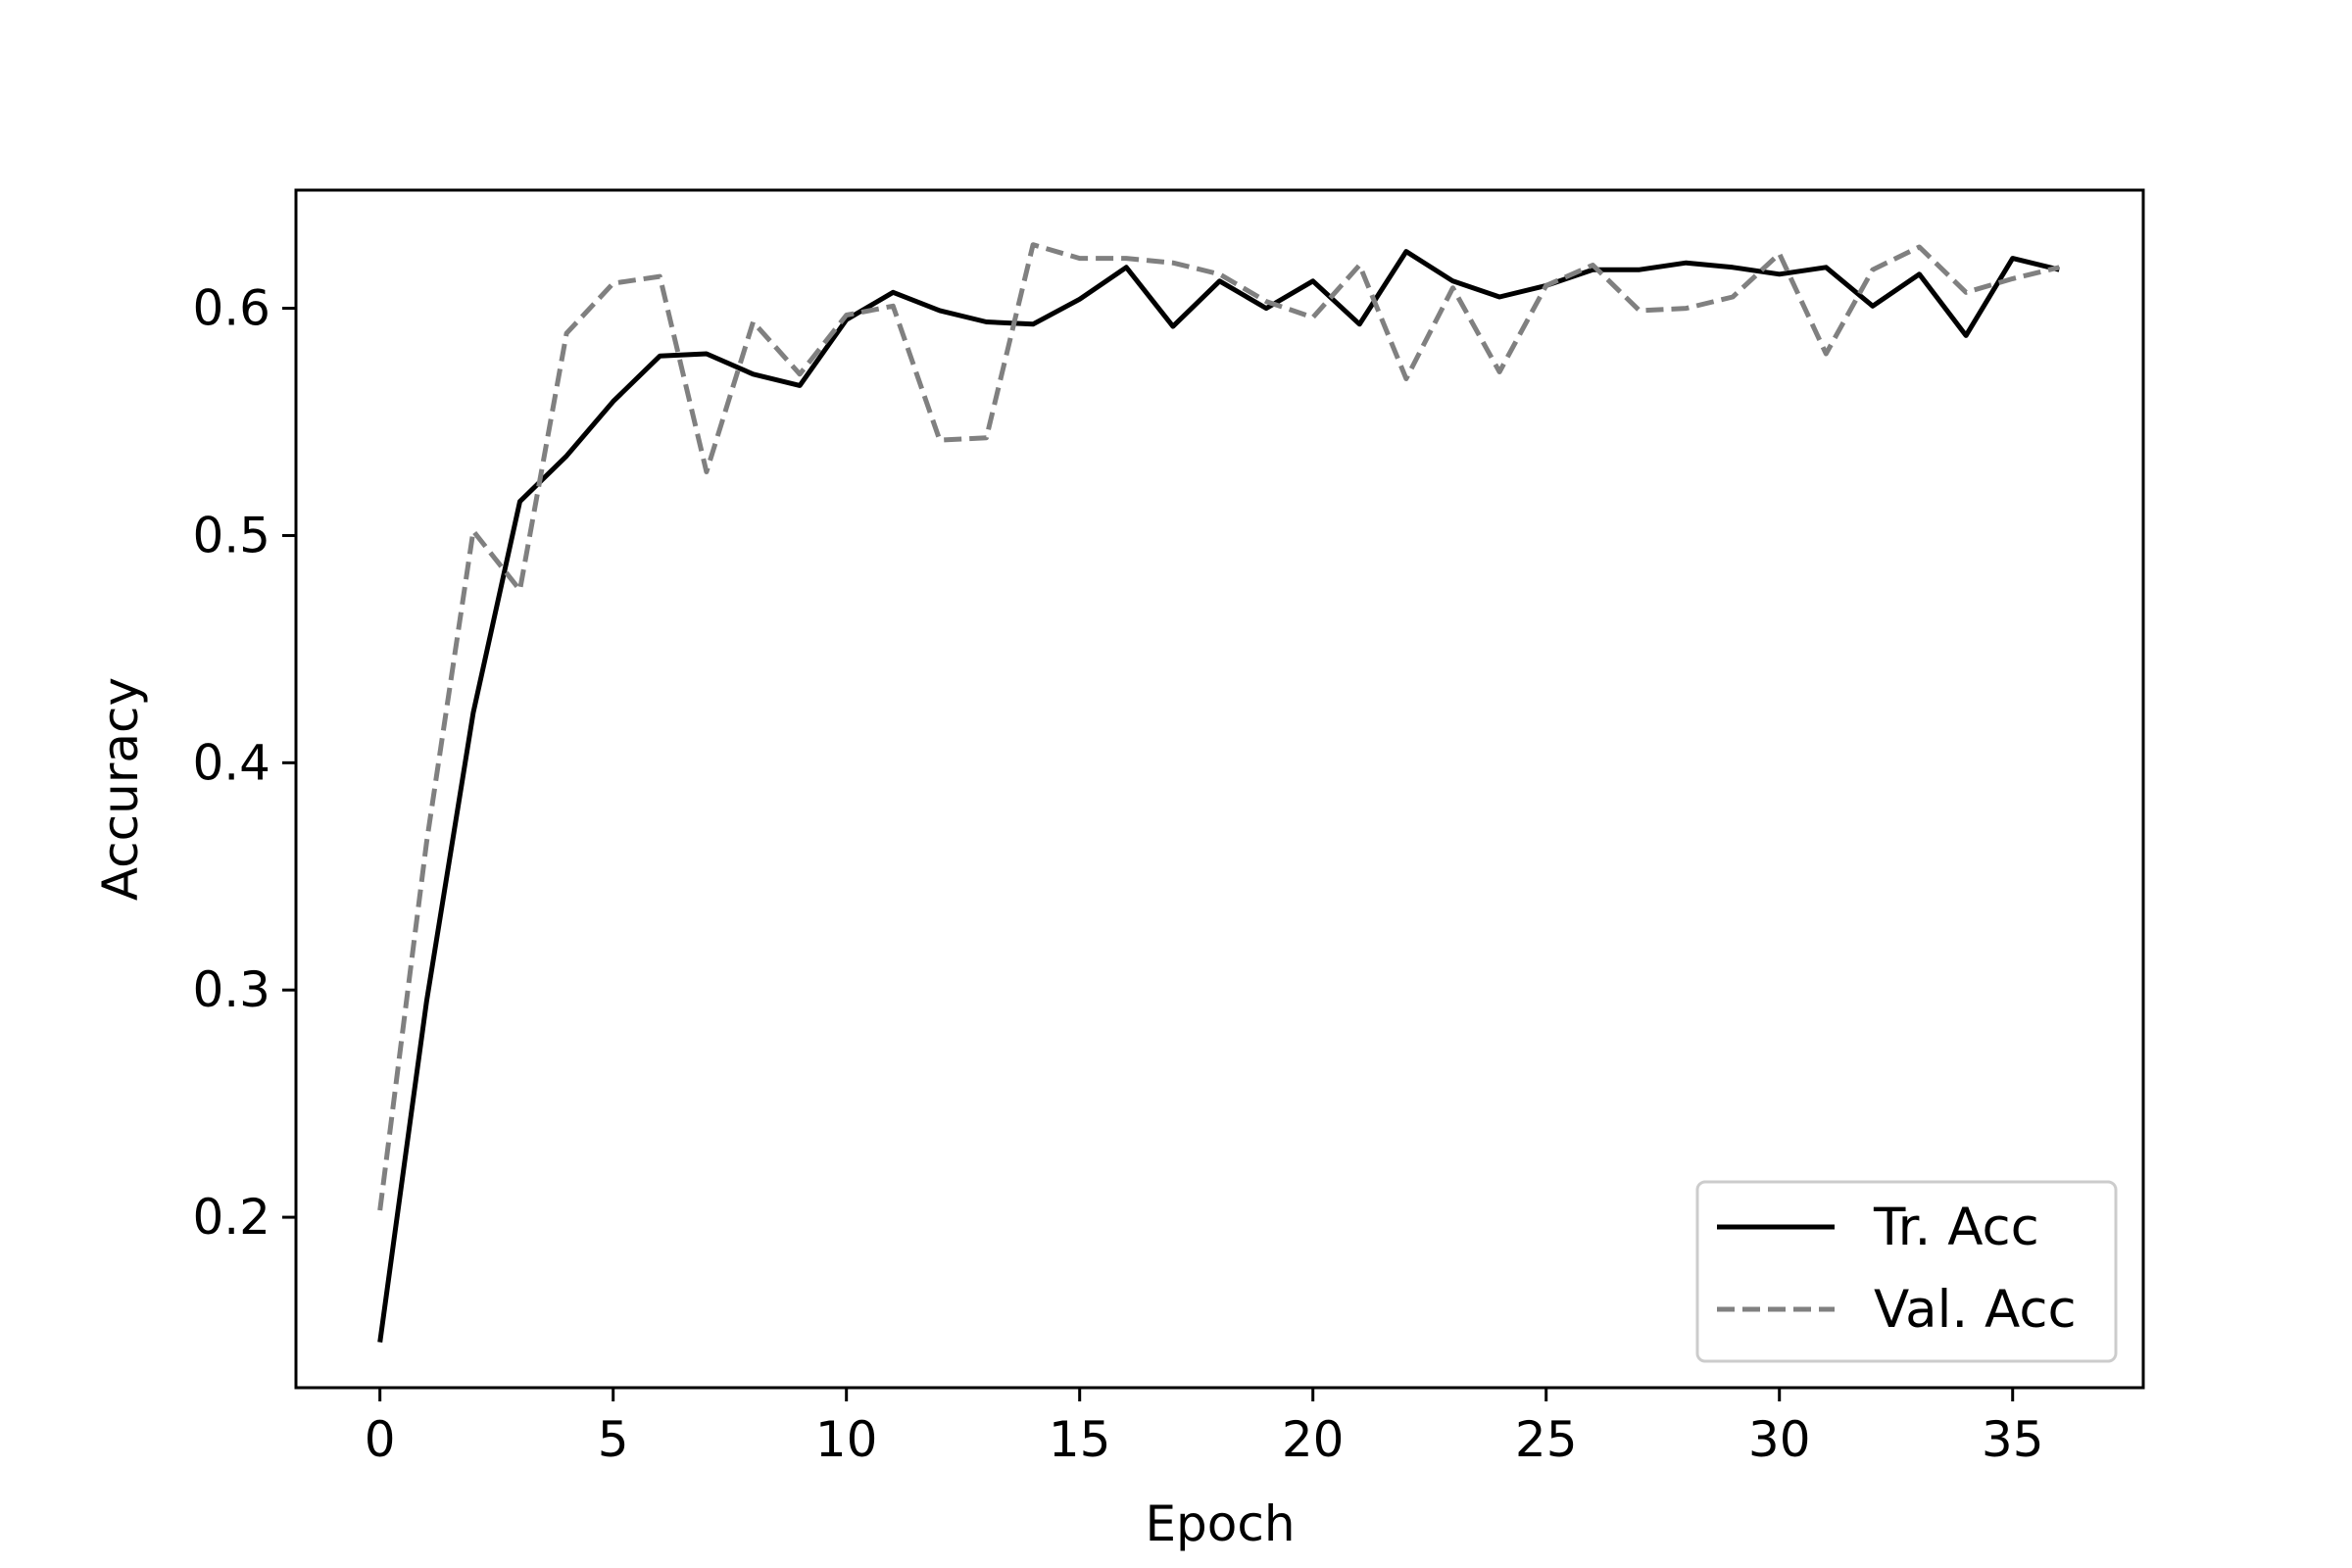 This screenshot has height=1568, width=2352. I want to click on x-tick-label: 30, so click(1779, 1439).